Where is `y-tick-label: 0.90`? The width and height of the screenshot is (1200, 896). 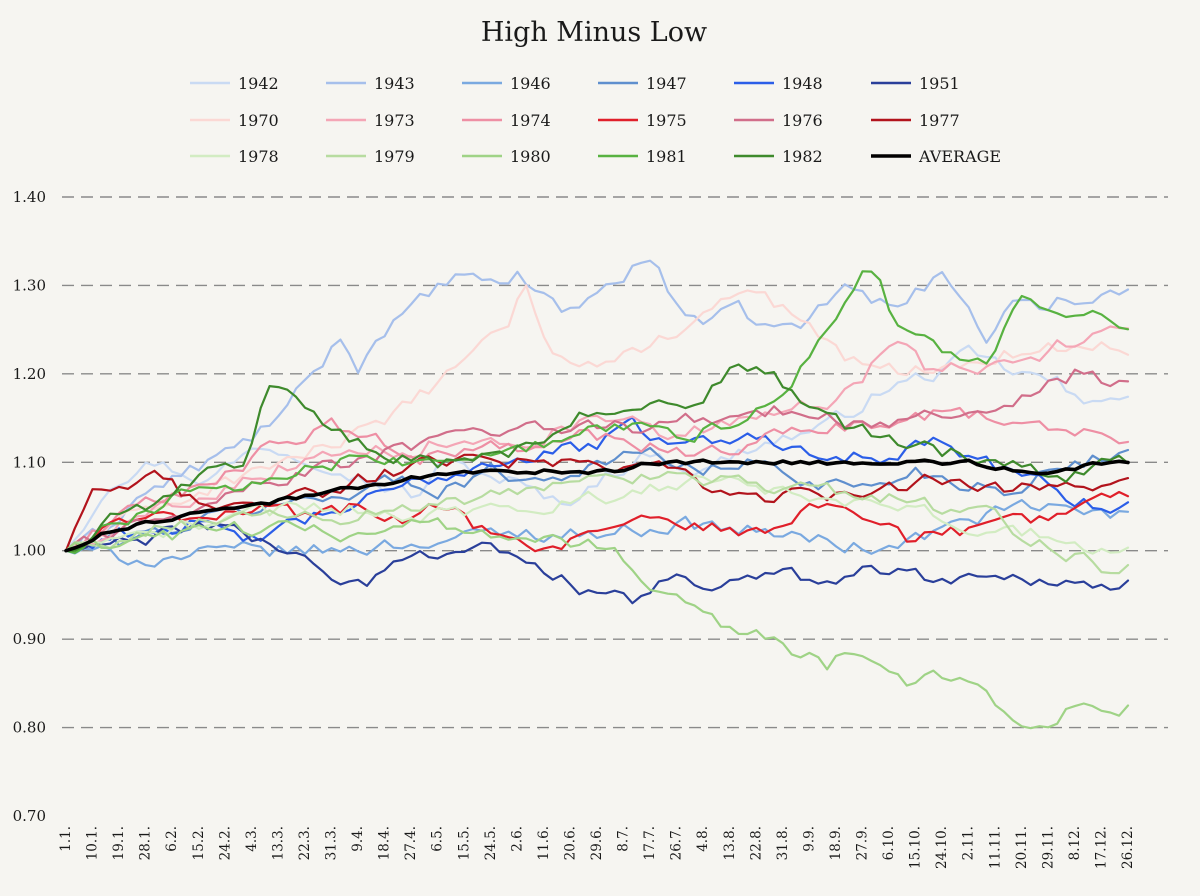 y-tick-label: 0.90 is located at coordinates (29, 639).